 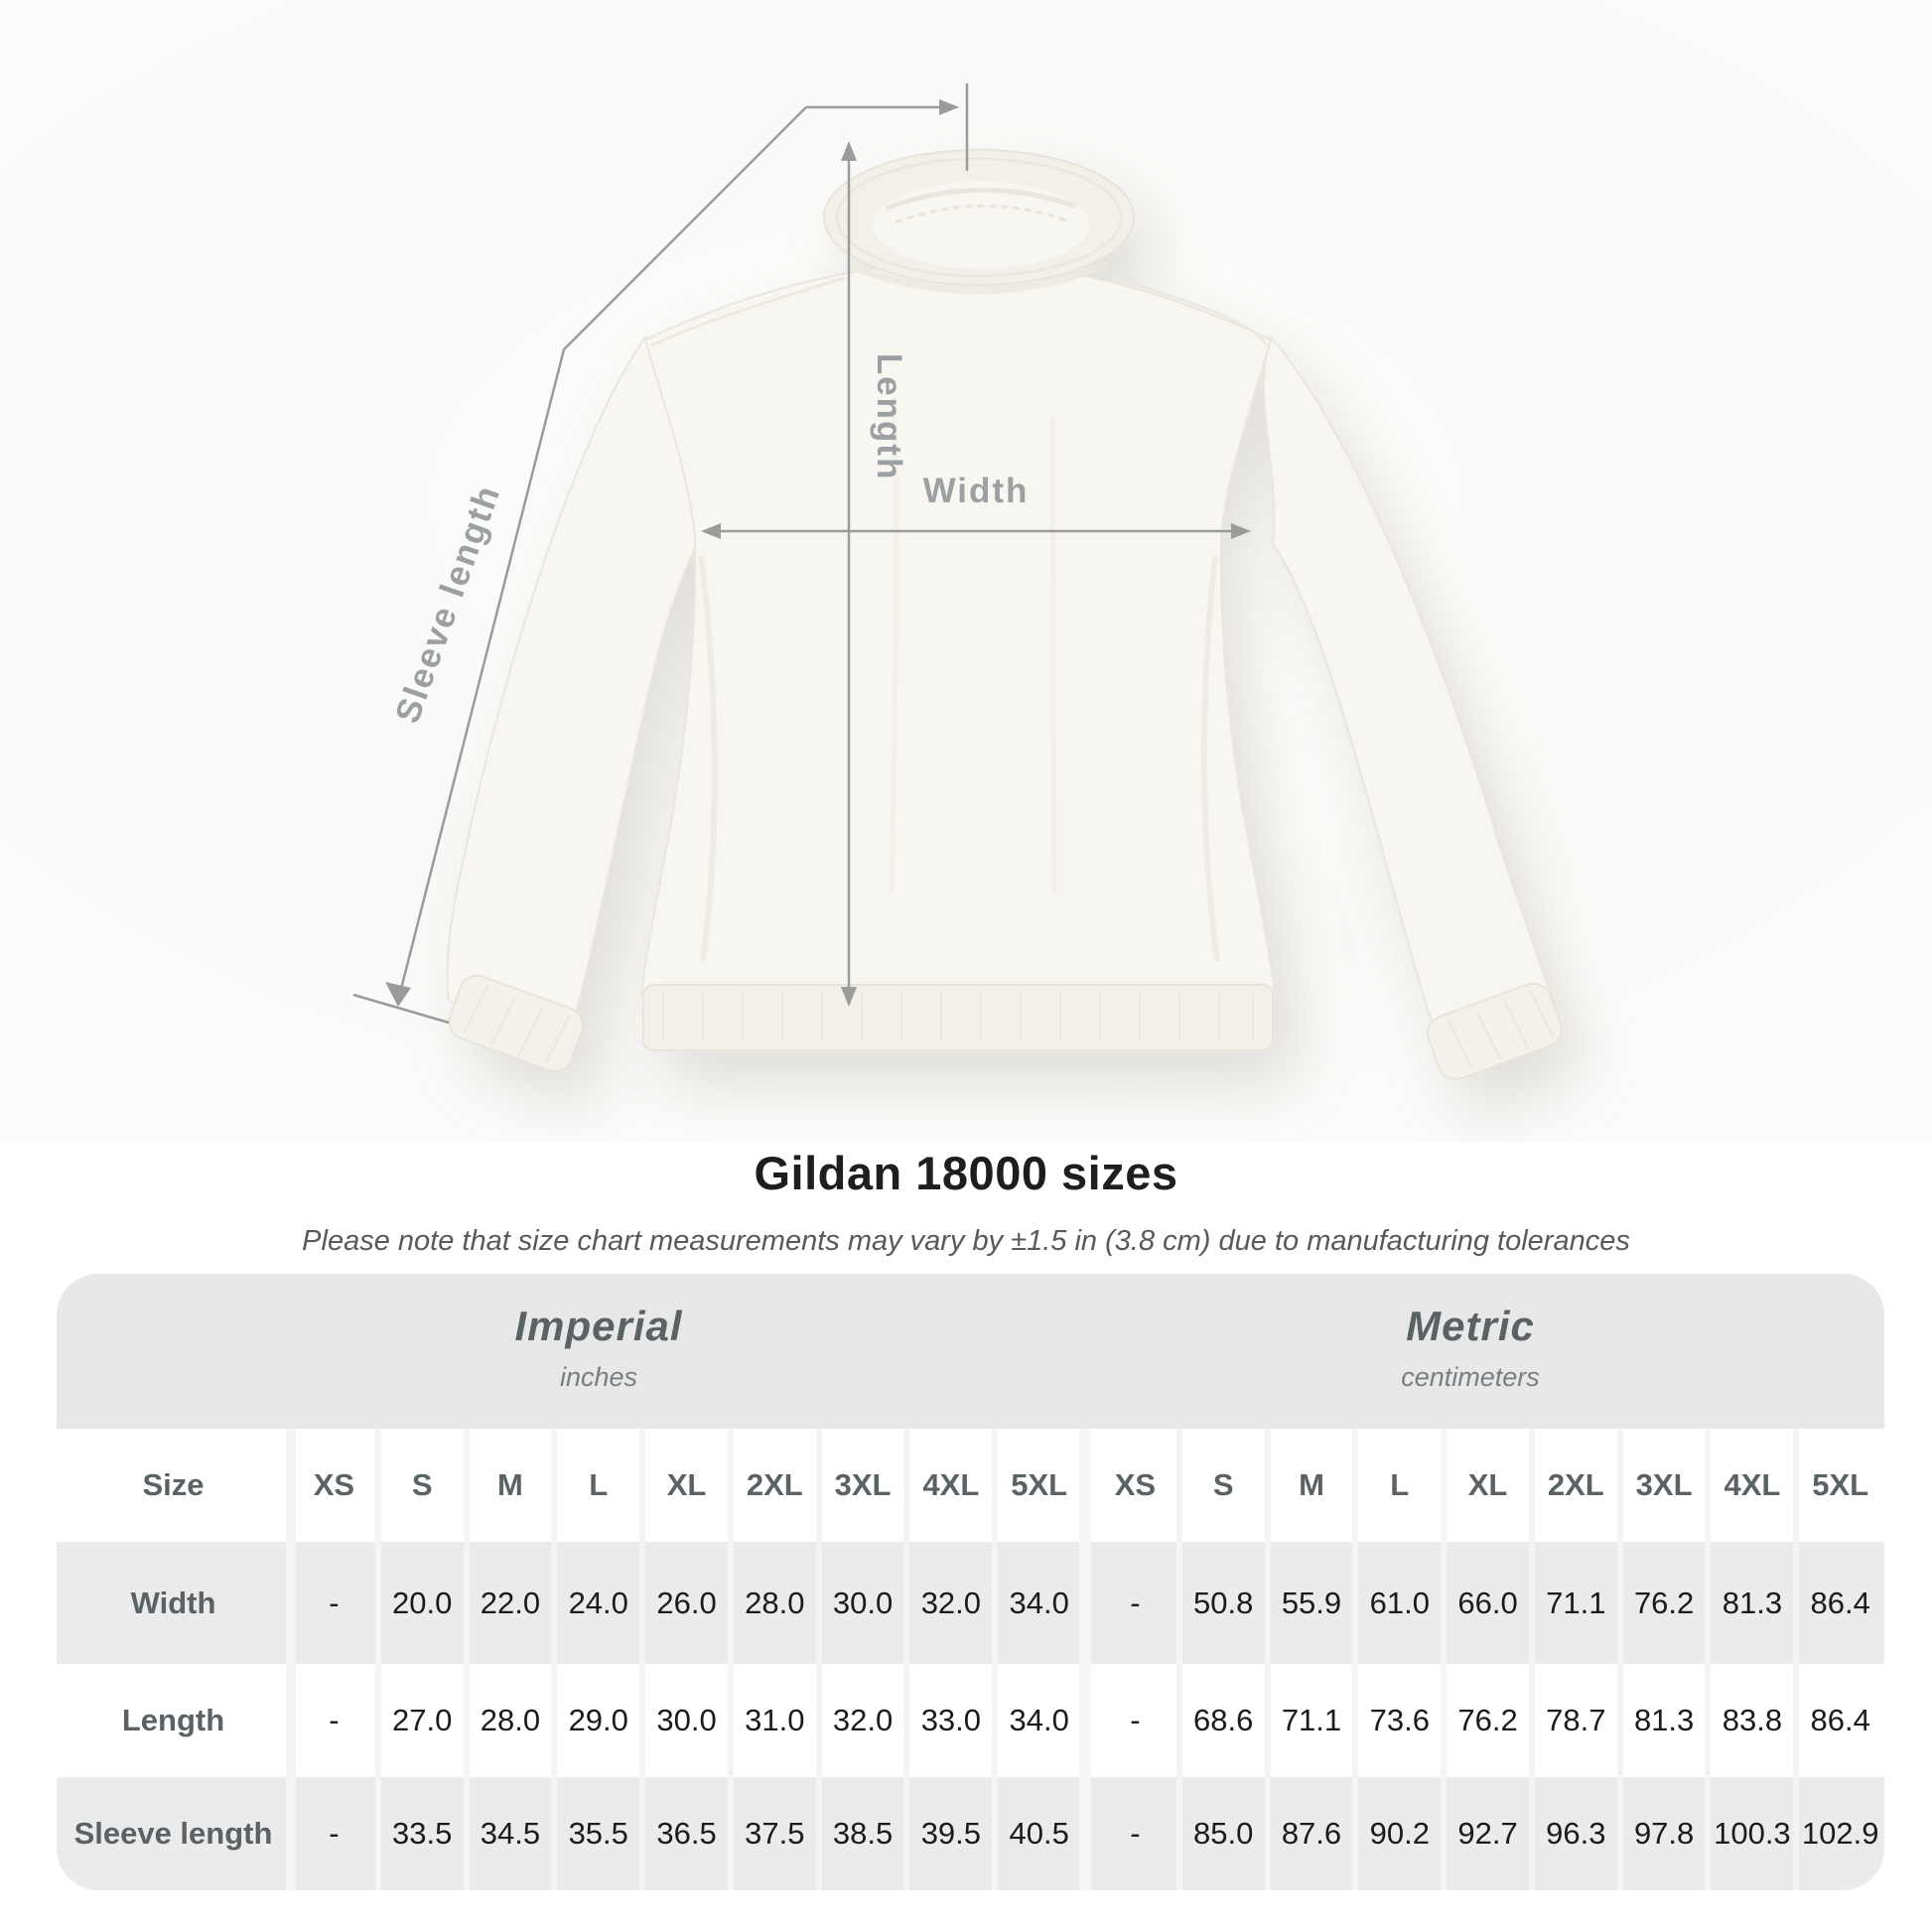 I want to click on sleeve-dimension-label: Sleeve length, so click(x=448, y=604).